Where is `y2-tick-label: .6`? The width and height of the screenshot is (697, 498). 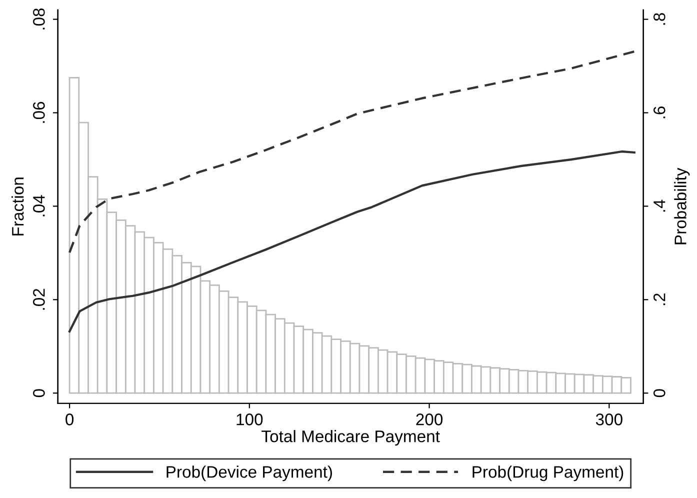
y2-tick-label: .6 is located at coordinates (659, 112).